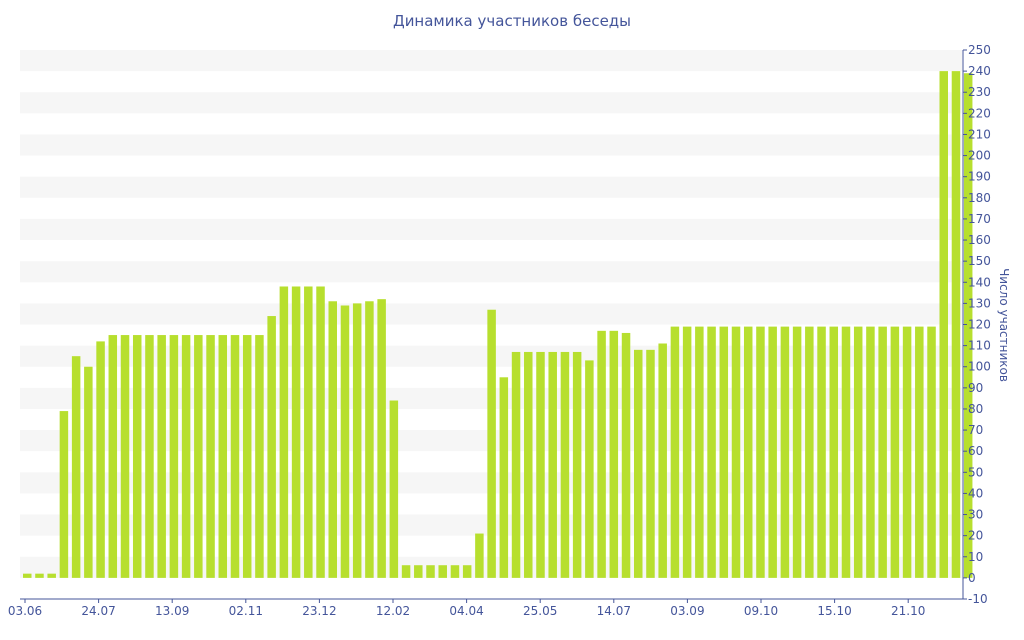 The image size is (1024, 640). Describe the element at coordinates (979, 134) in the screenshot. I see `y-tick-label: 210` at that location.